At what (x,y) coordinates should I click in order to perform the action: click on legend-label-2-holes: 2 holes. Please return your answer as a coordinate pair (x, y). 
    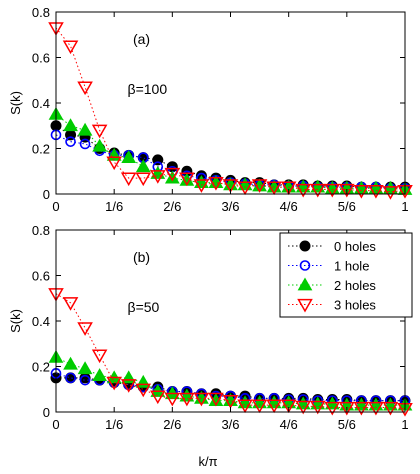
    Looking at the image, I should click on (355, 285).